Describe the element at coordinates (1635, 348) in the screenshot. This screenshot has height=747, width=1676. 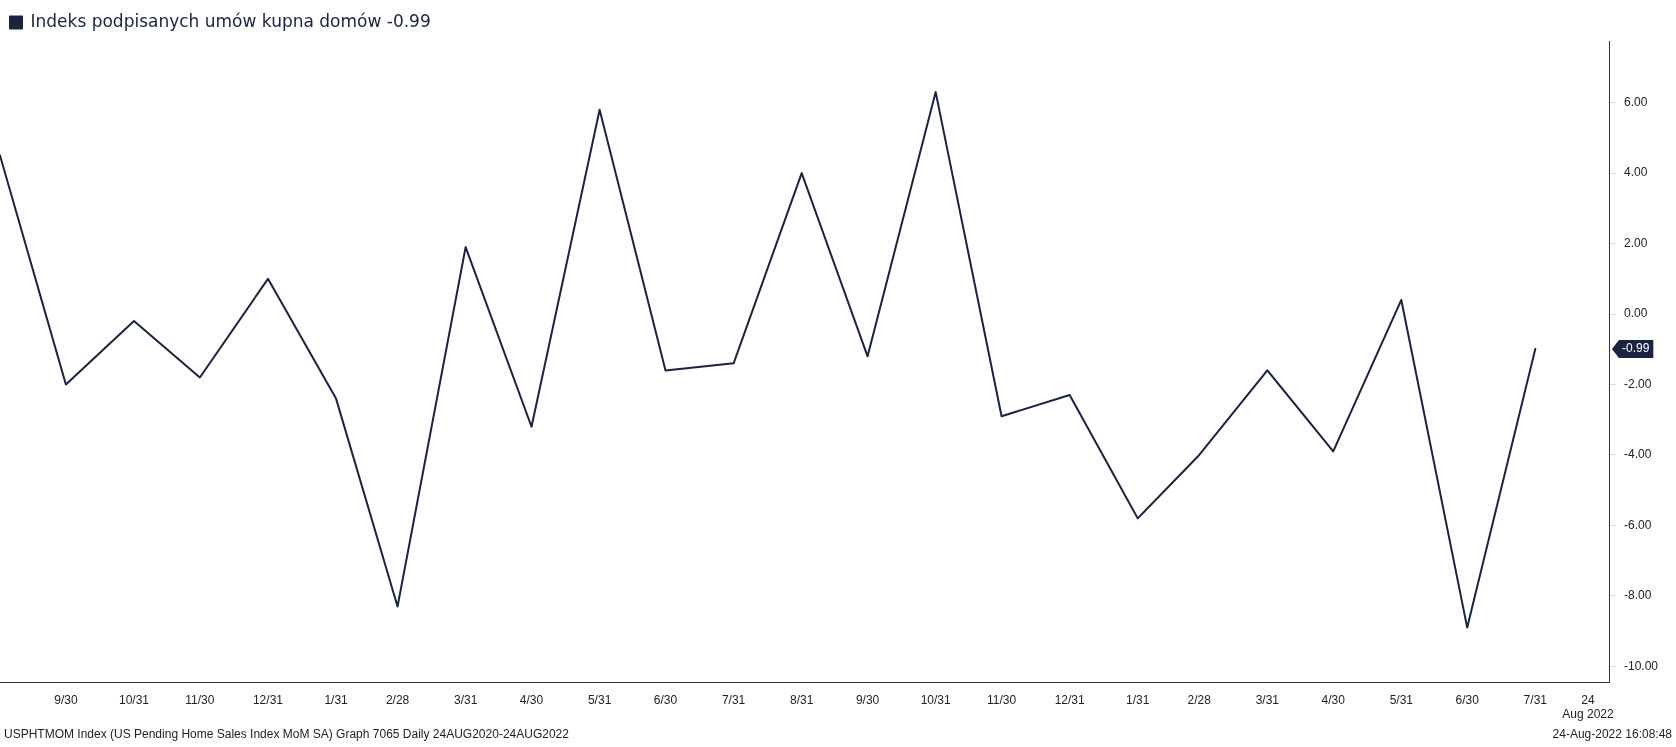
I see `text: -0.99` at that location.